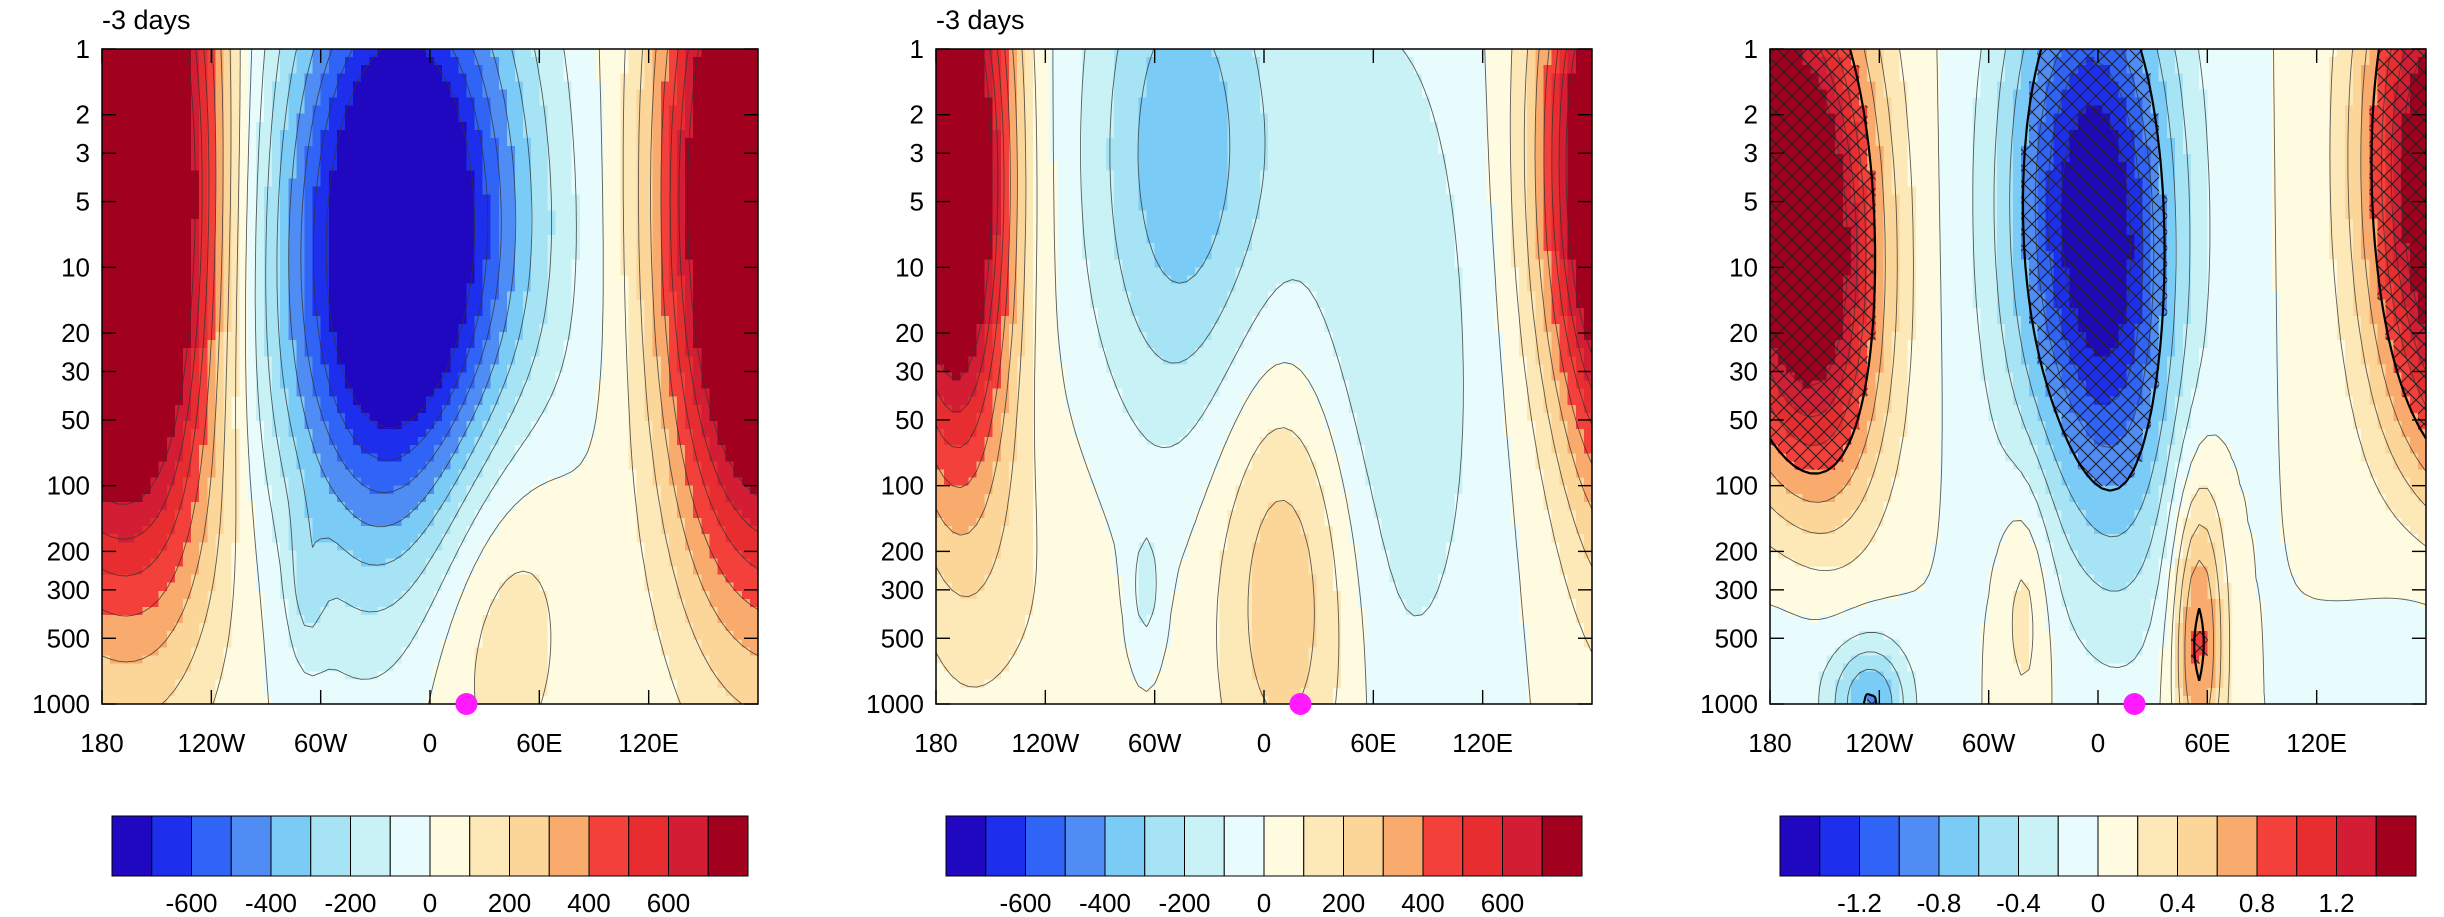 This screenshot has height=917, width=2444. What do you see at coordinates (2336, 902) in the screenshot?
I see `colorbar-tick-label: 1.2` at bounding box center [2336, 902].